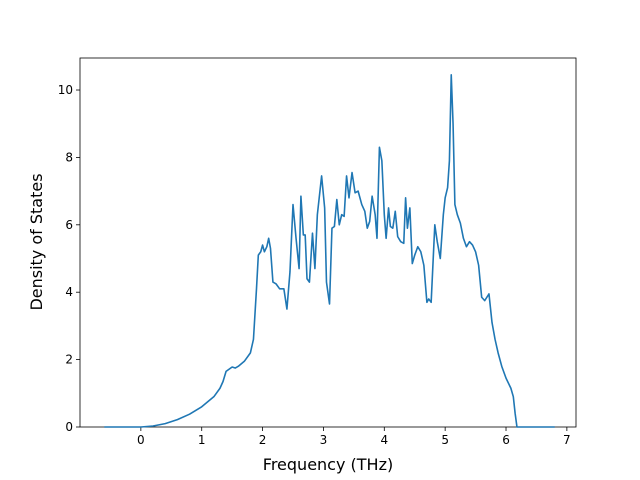 The height and width of the screenshot is (480, 640). What do you see at coordinates (69, 292) in the screenshot?
I see `y-tick-label: 4` at bounding box center [69, 292].